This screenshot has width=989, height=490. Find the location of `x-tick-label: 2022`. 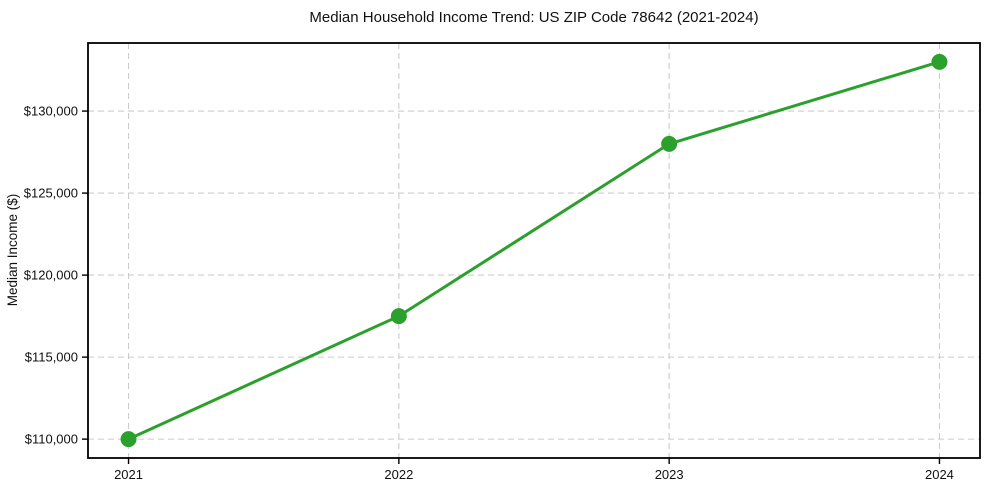

x-tick-label: 2022 is located at coordinates (398, 474).